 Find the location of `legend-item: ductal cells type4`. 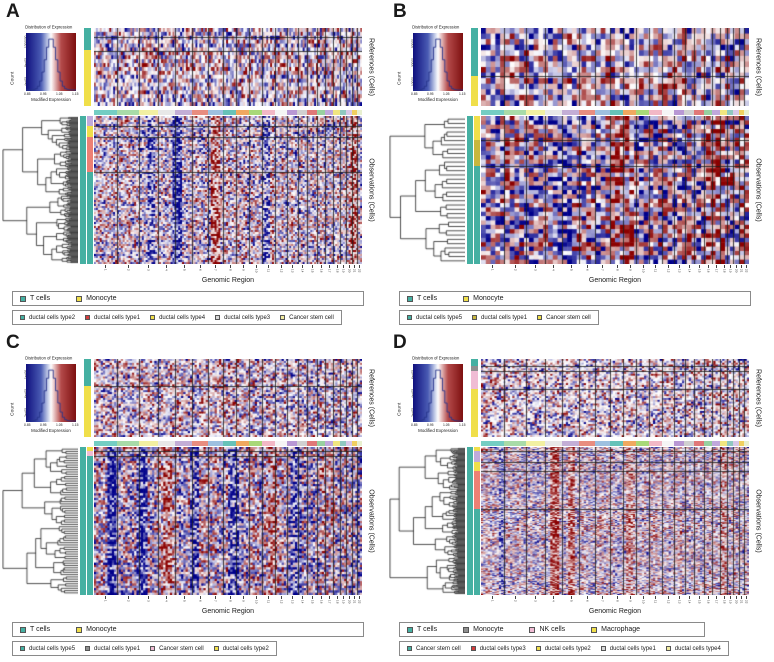

legend-item: ductal cells type4 is located at coordinates (693, 649).